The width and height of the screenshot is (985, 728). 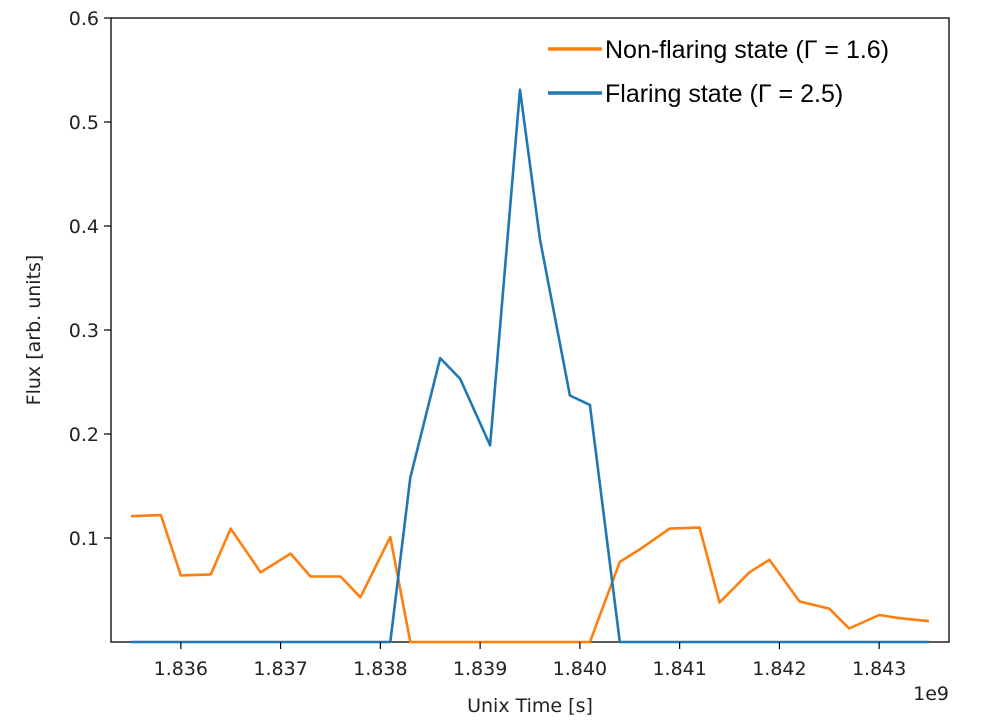 I want to click on y-tick-label: 0.5, so click(x=84, y=123).